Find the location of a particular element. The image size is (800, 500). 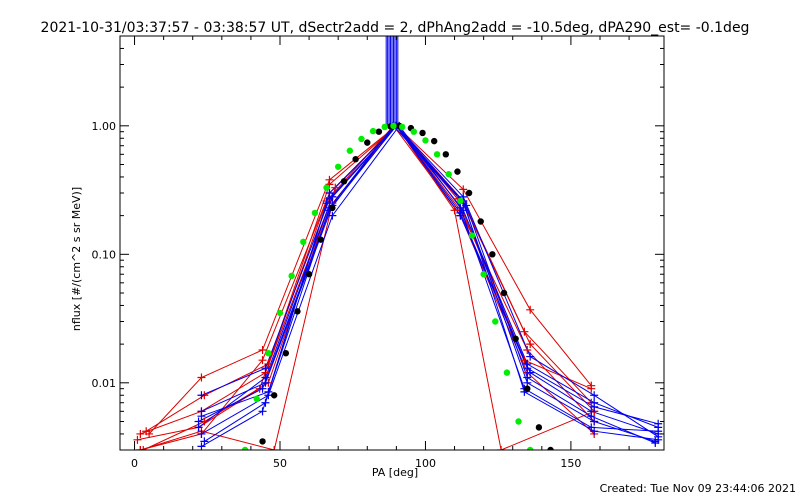

x-tick-label: 50 is located at coordinates (280, 463).